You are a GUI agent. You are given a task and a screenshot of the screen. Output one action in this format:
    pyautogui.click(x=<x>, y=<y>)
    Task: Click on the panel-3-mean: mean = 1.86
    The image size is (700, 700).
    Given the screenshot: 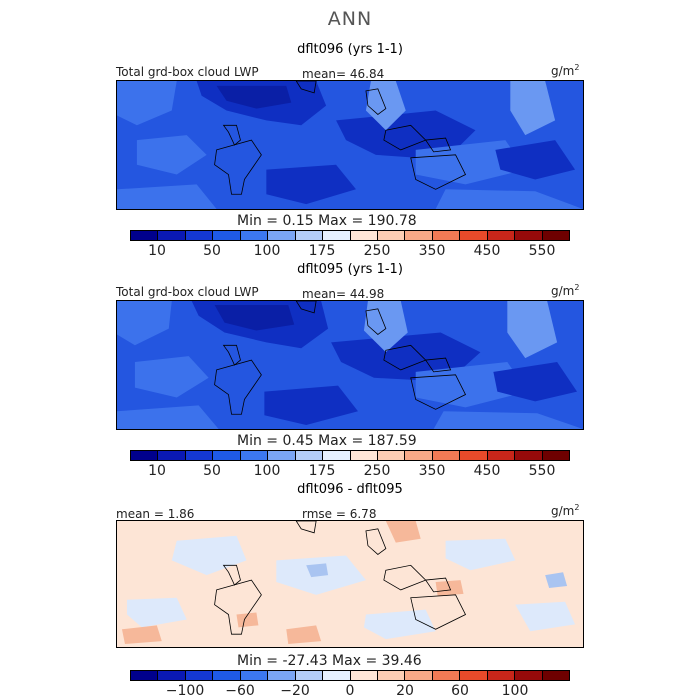 What is the action you would take?
    pyautogui.click(x=155, y=514)
    